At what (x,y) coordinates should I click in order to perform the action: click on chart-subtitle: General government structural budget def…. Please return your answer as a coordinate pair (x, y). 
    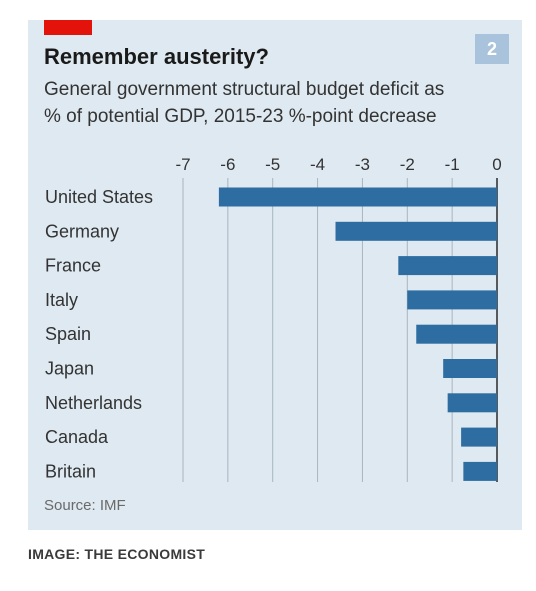
    Looking at the image, I should click on (244, 103).